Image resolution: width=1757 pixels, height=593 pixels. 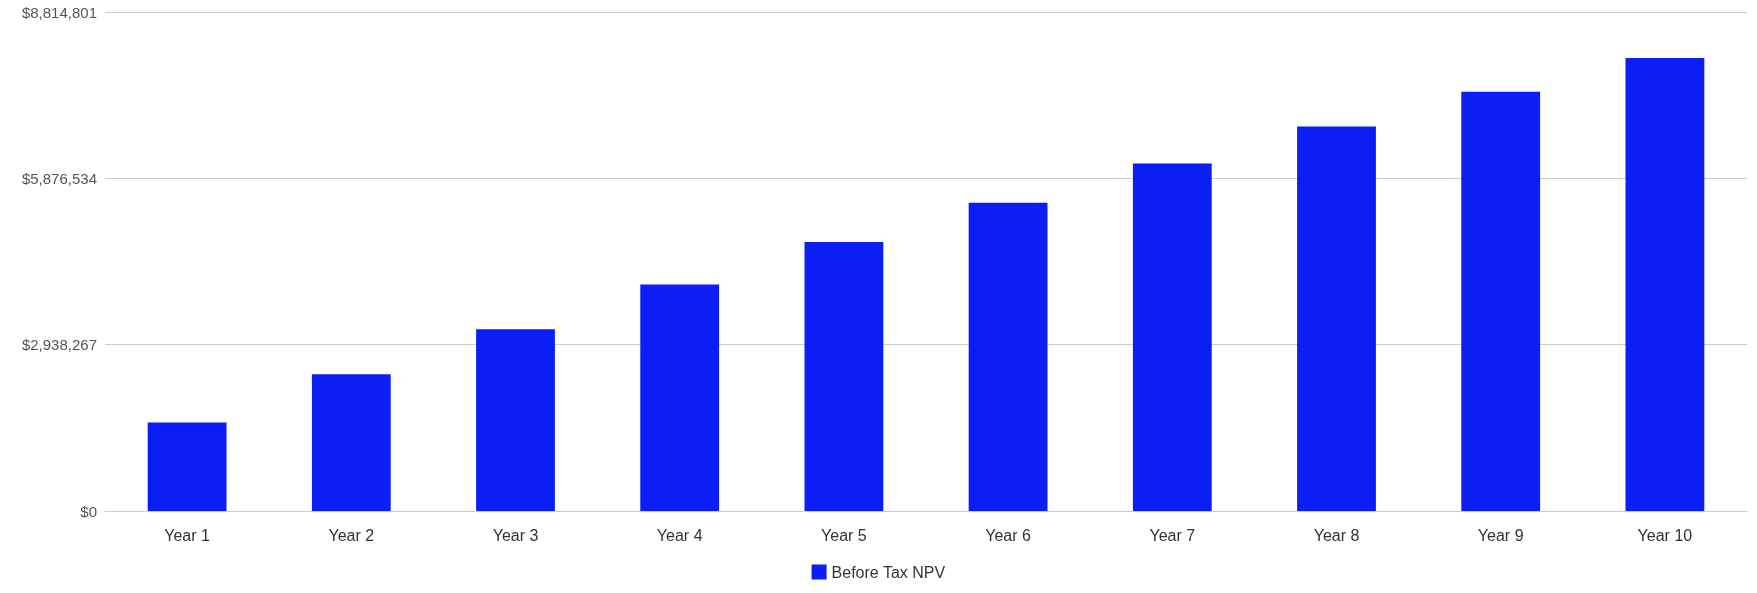 What do you see at coordinates (88, 511) in the screenshot?
I see `y-tick-label: $0` at bounding box center [88, 511].